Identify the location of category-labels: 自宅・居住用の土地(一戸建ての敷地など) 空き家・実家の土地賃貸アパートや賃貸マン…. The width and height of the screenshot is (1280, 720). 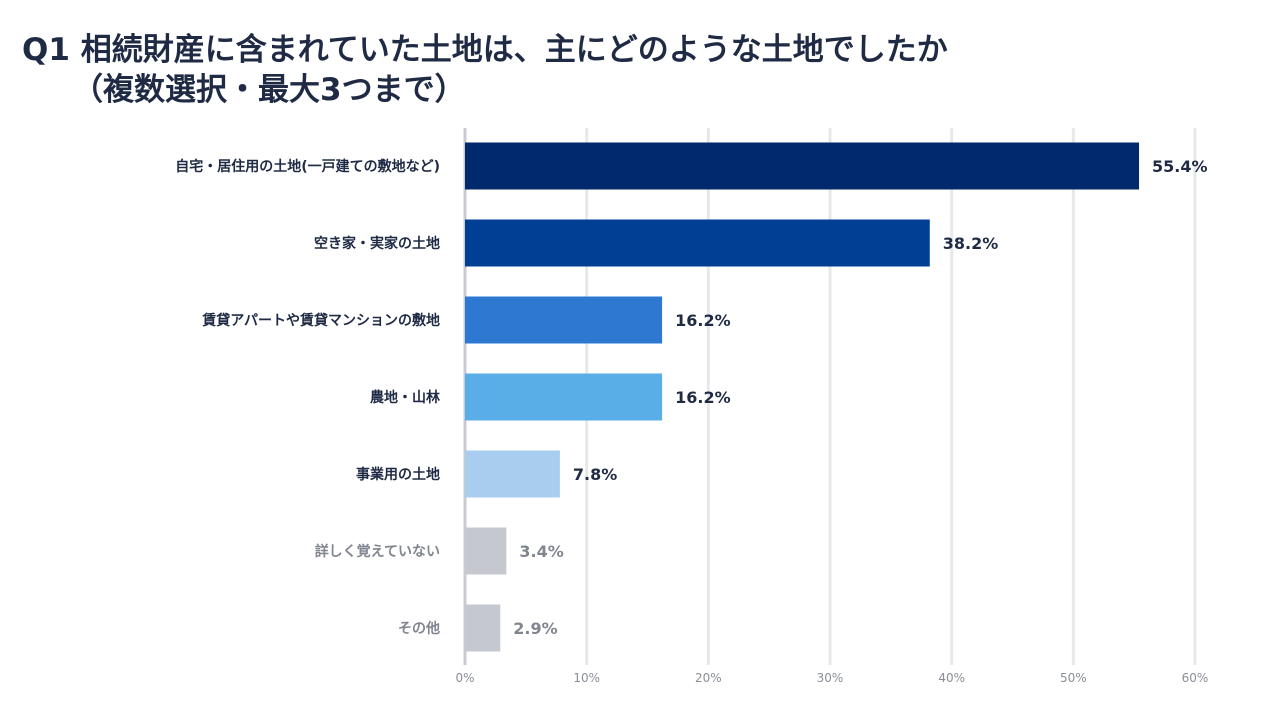
(307, 397).